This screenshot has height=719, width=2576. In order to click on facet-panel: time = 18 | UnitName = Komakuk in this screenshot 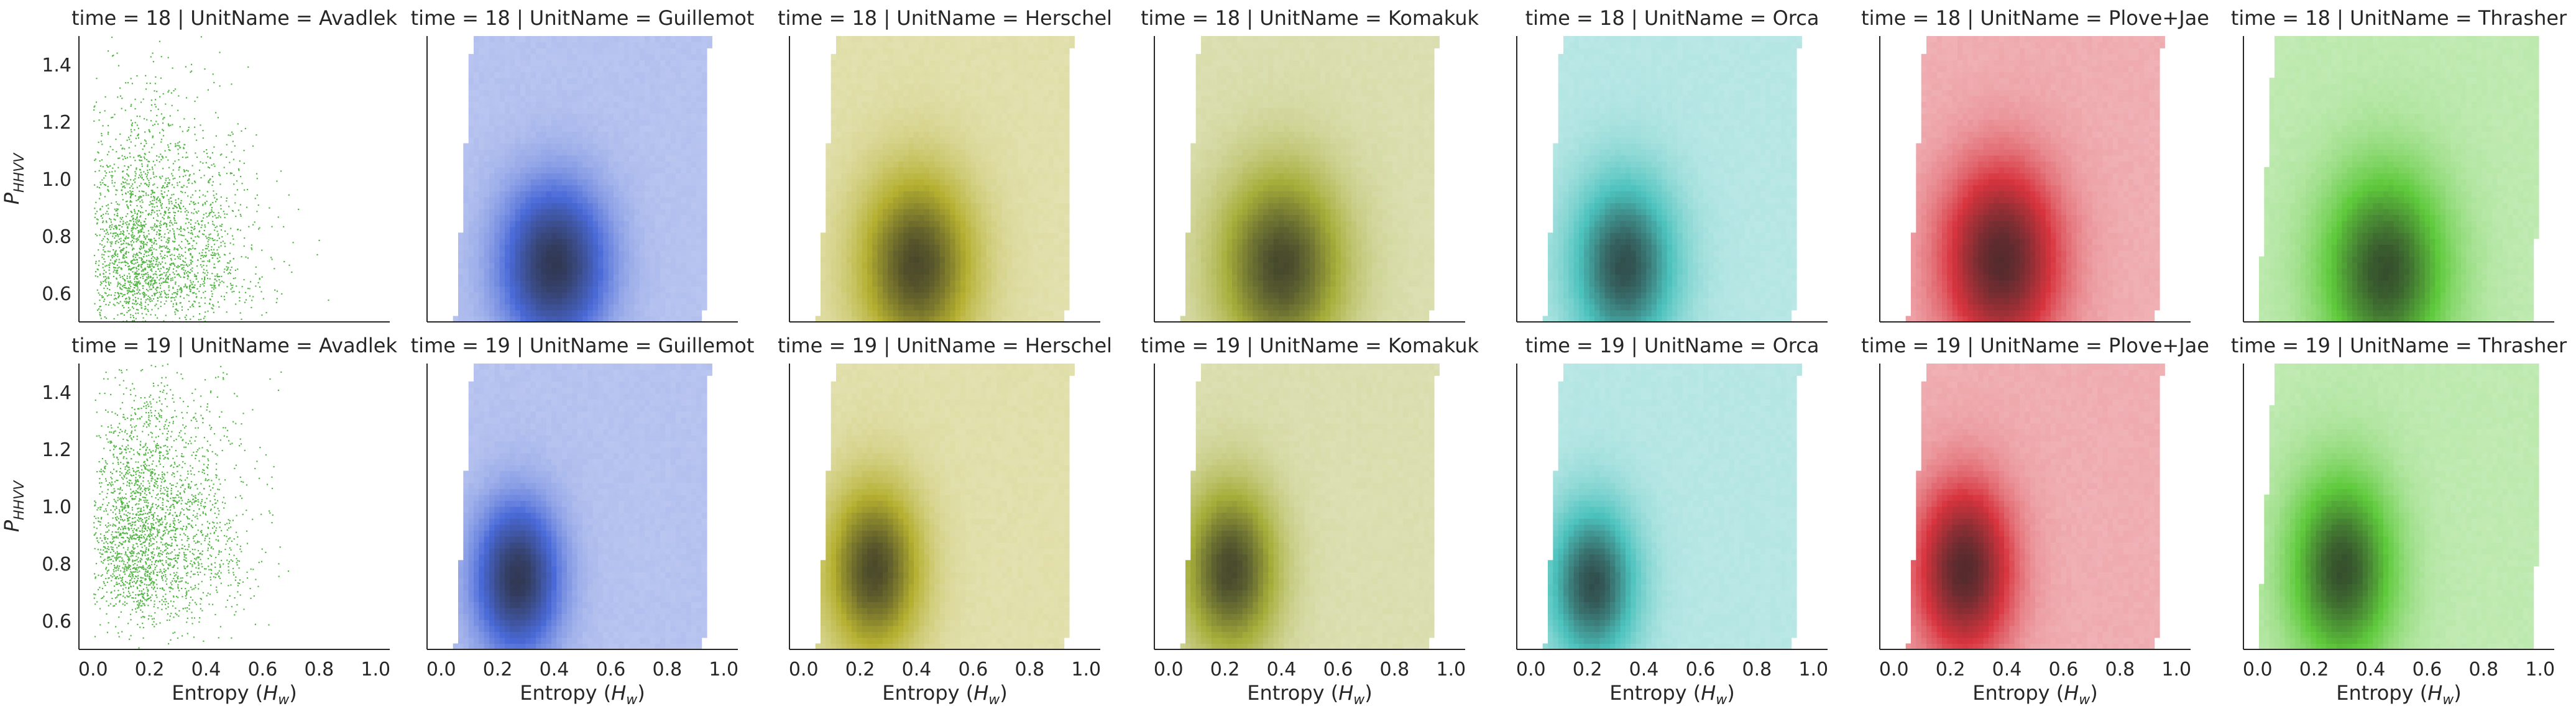, I will do `click(1310, 164)`.